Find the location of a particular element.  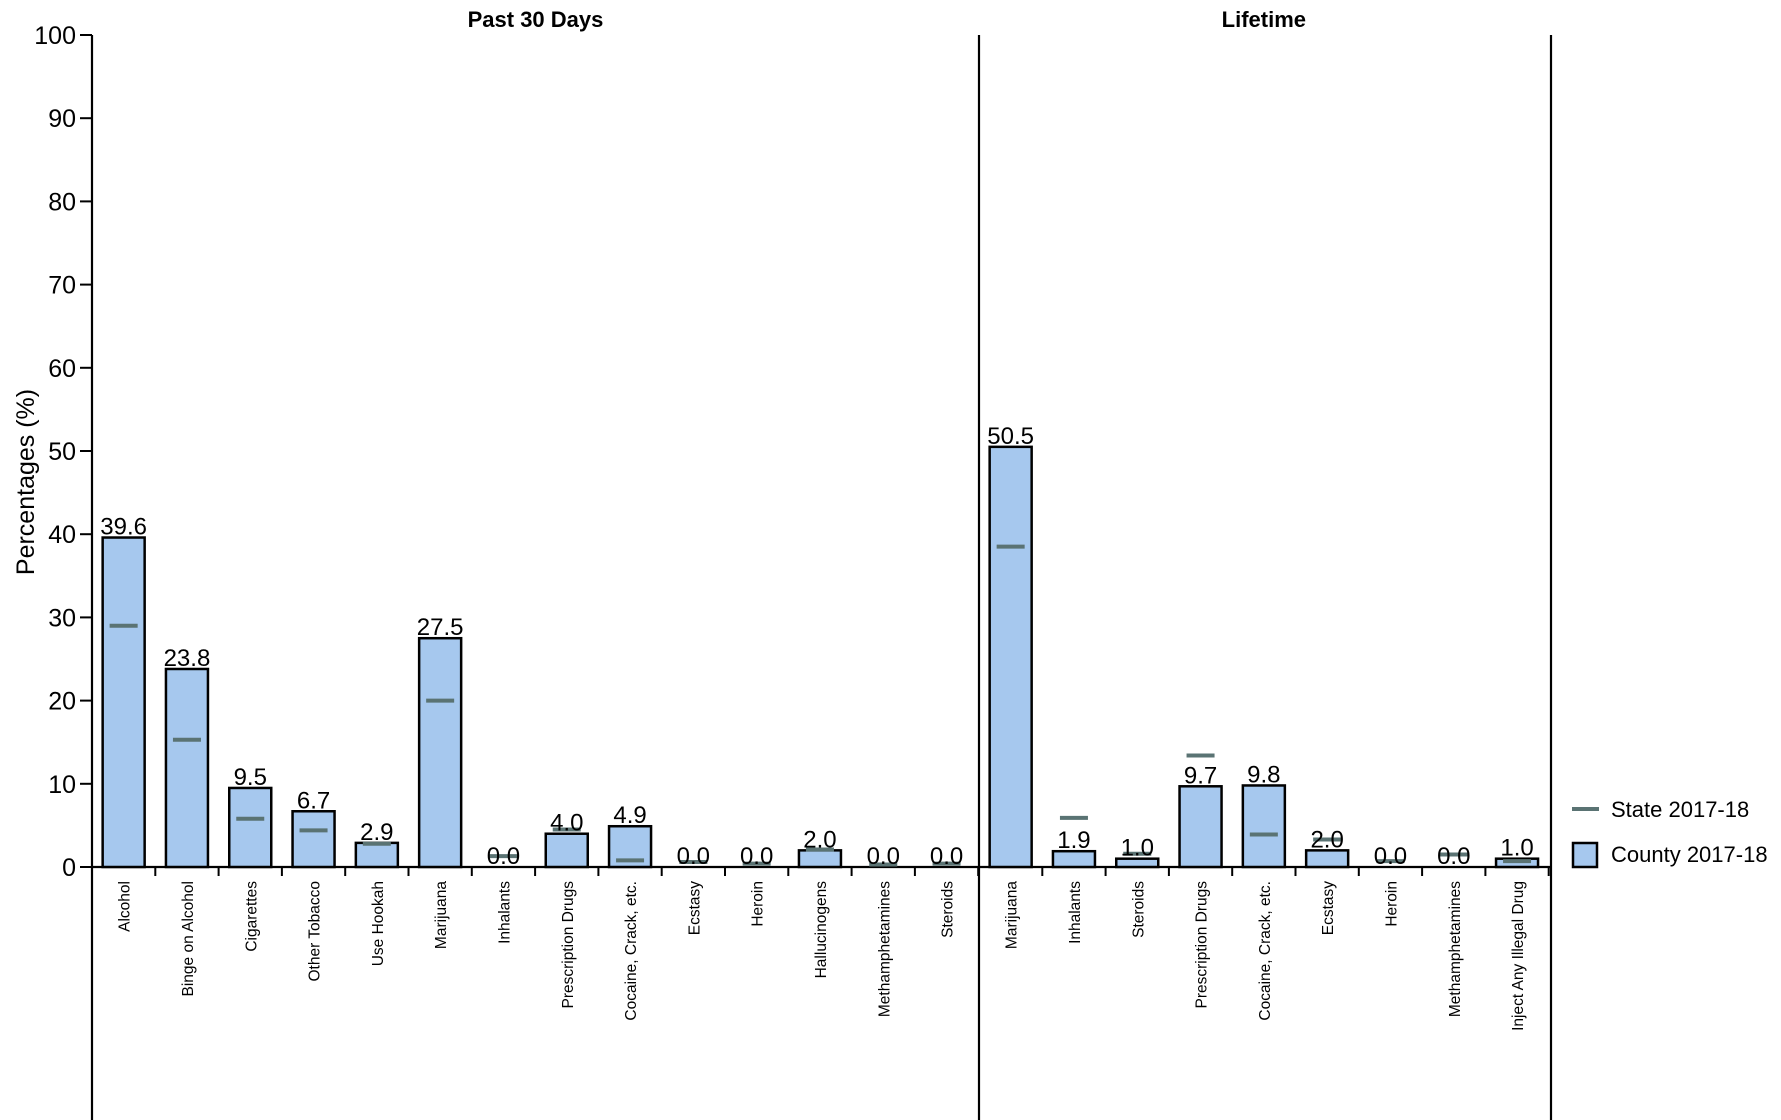

data-label: 9.8 is located at coordinates (1263, 774).